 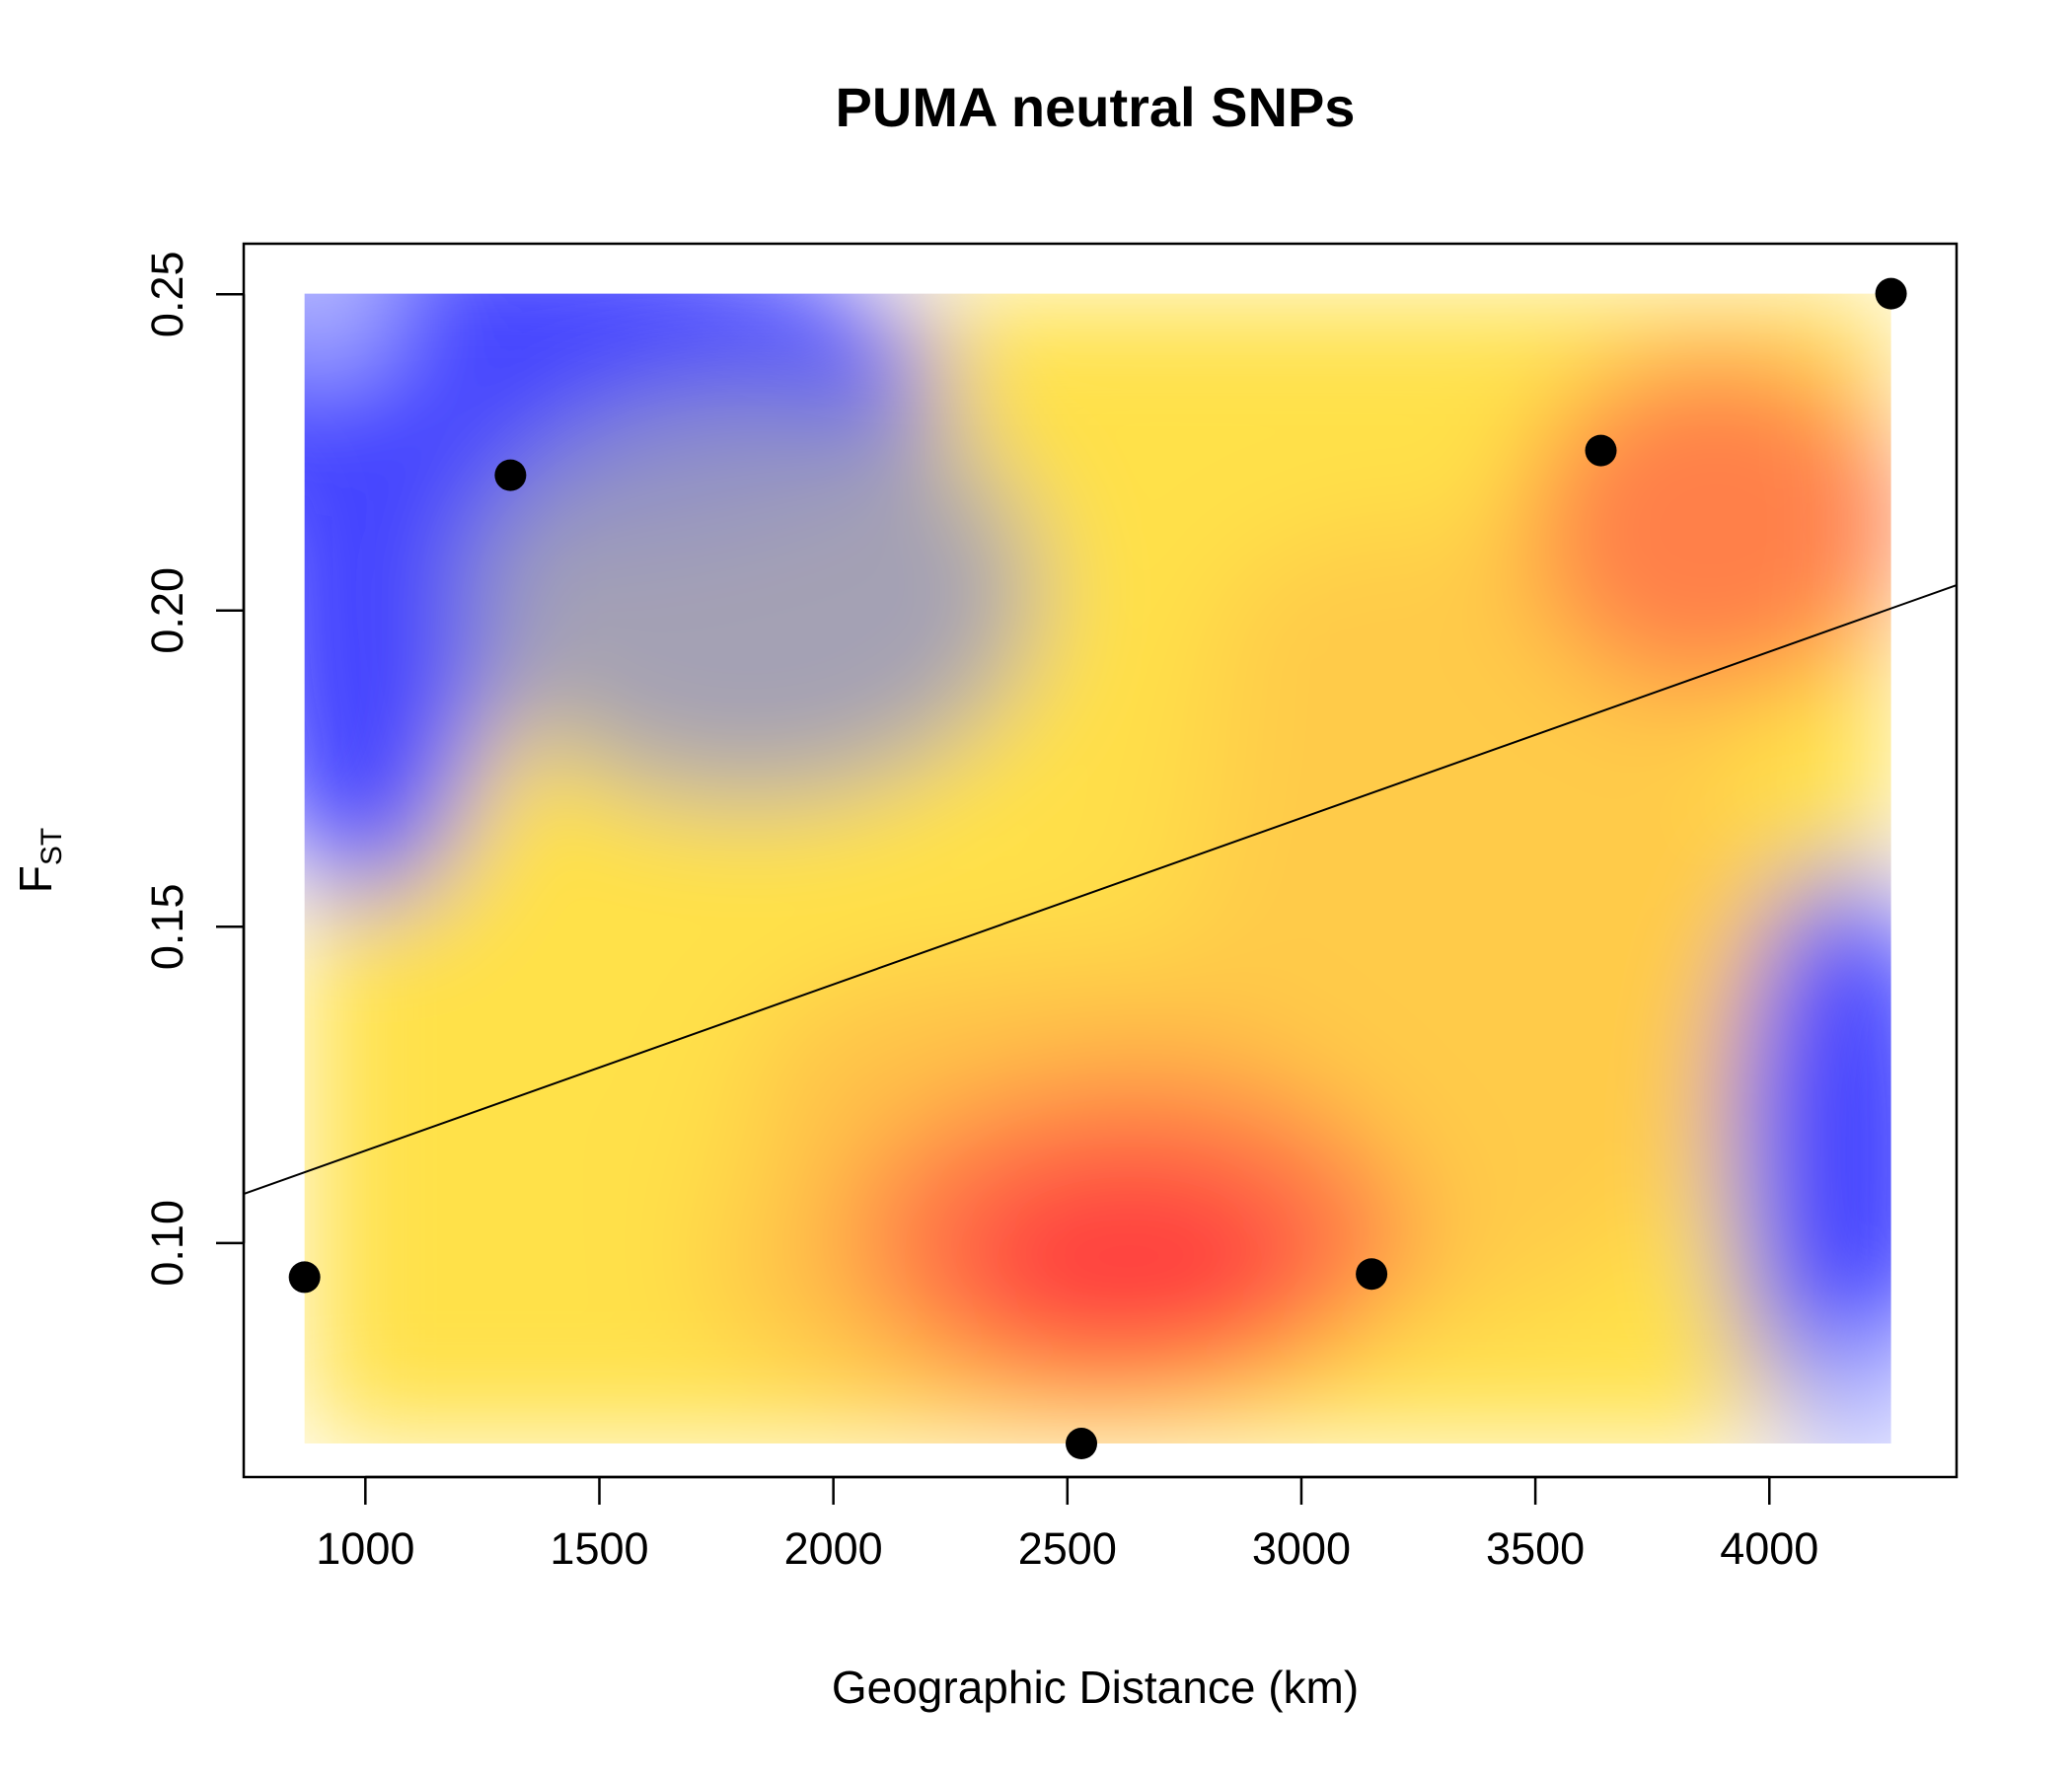 I want to click on x-tick-label: 2000, so click(x=833, y=1549).